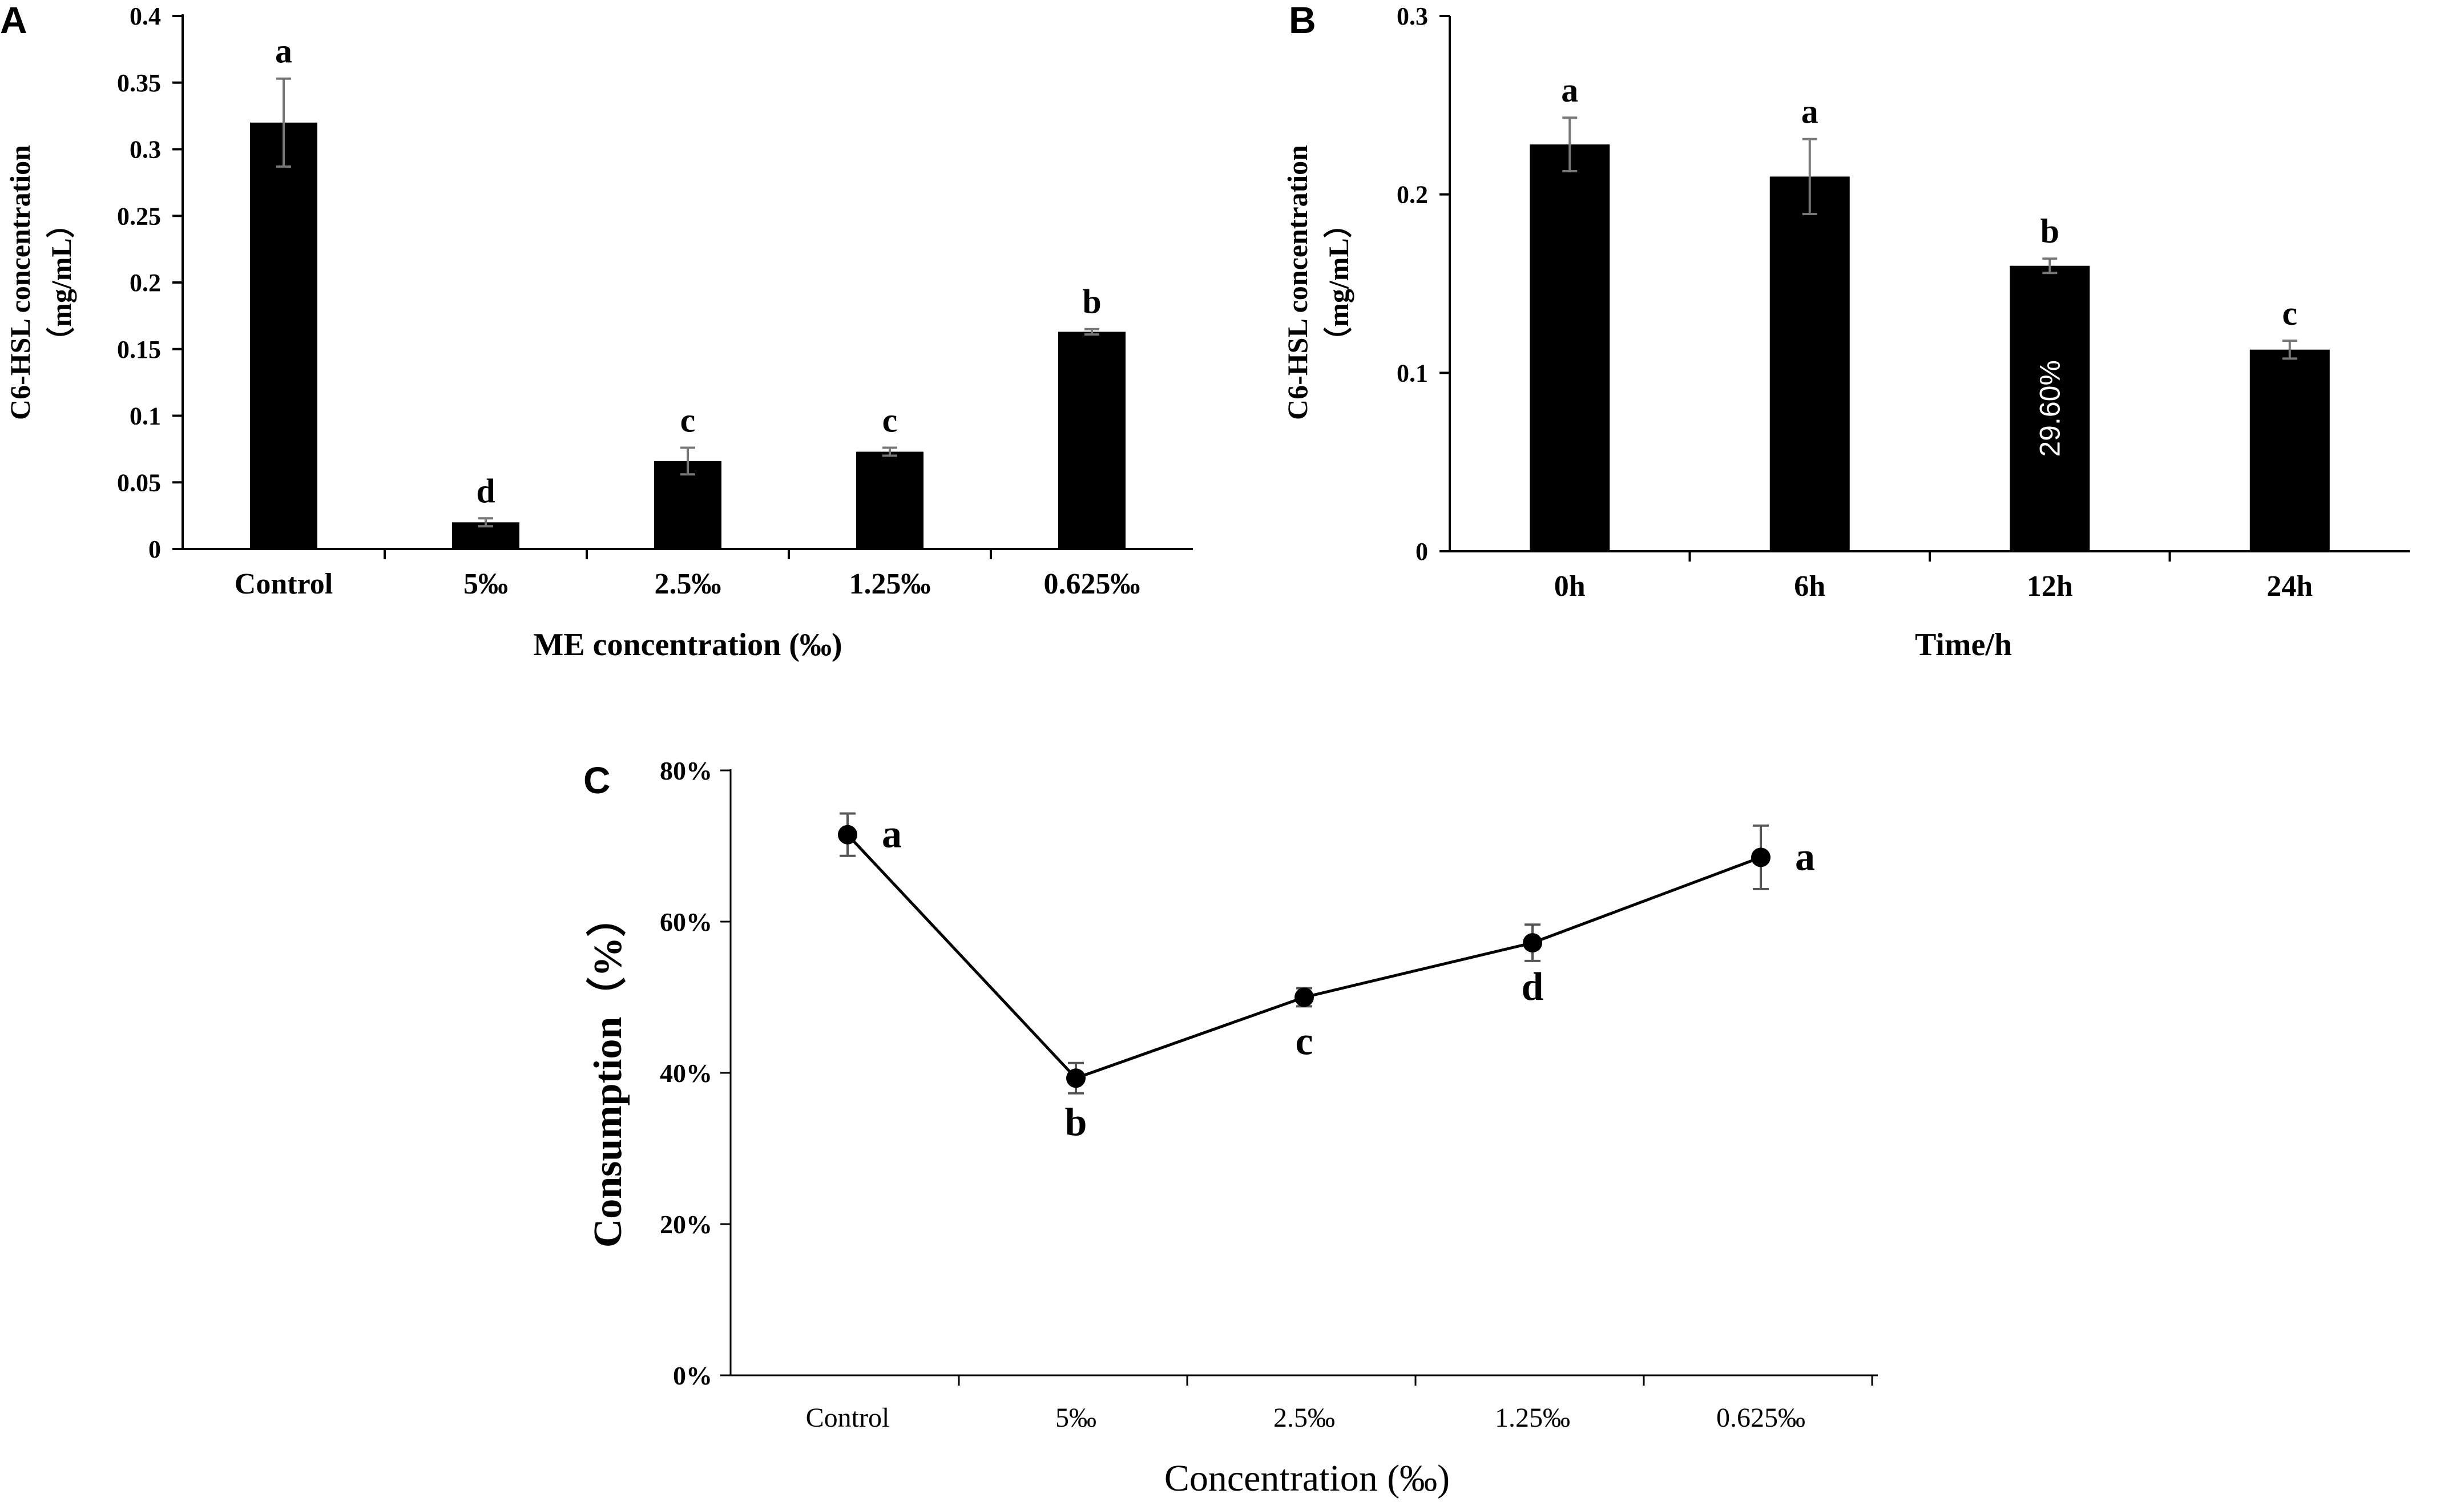 This screenshot has height=1510, width=2464. What do you see at coordinates (688, 584) in the screenshot?
I see `panel-a-x-tick-label: 2.5‰` at bounding box center [688, 584].